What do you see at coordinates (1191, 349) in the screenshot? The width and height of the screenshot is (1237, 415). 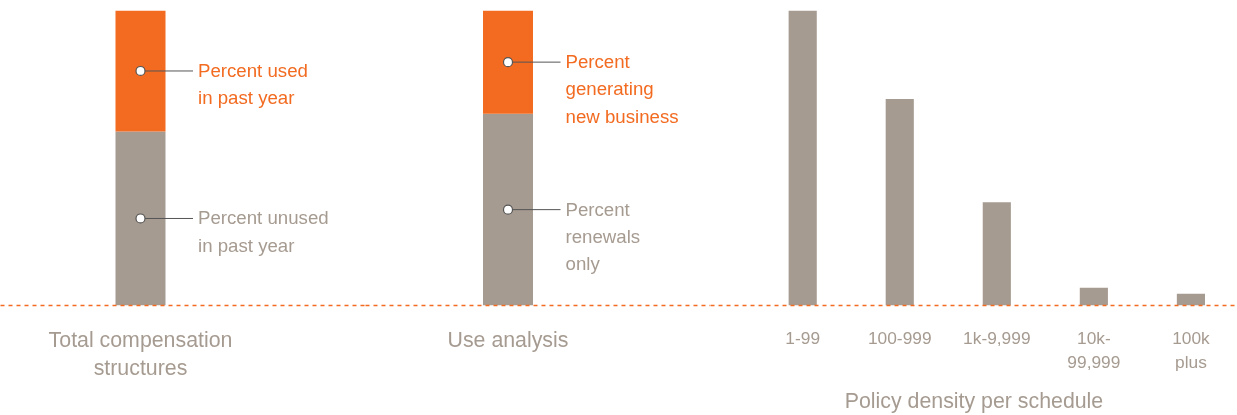 I see `x-tick-label: 100k plus` at bounding box center [1191, 349].